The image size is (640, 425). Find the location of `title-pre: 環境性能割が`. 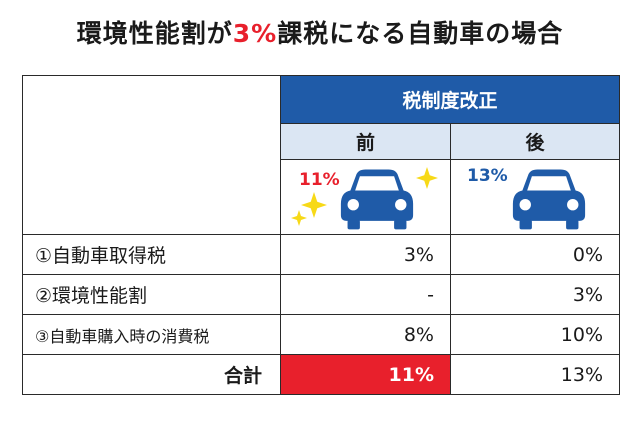

title-pre: 環境性能割が is located at coordinates (154, 33).